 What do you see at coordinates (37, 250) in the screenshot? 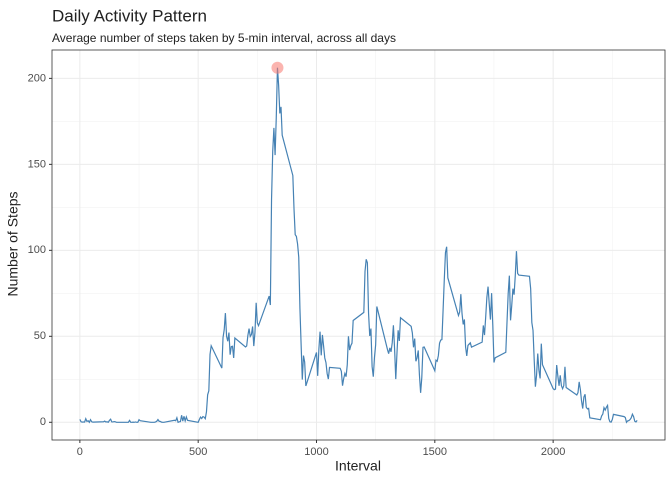
I see `y-tick-label: 100` at bounding box center [37, 250].